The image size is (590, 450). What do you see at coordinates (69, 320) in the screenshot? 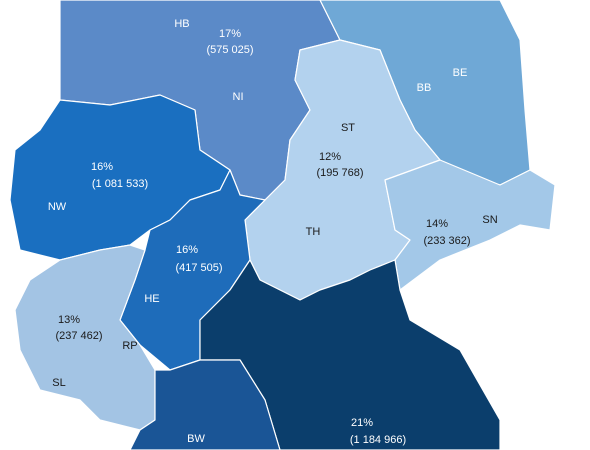
I see `share: 13%` at bounding box center [69, 320].